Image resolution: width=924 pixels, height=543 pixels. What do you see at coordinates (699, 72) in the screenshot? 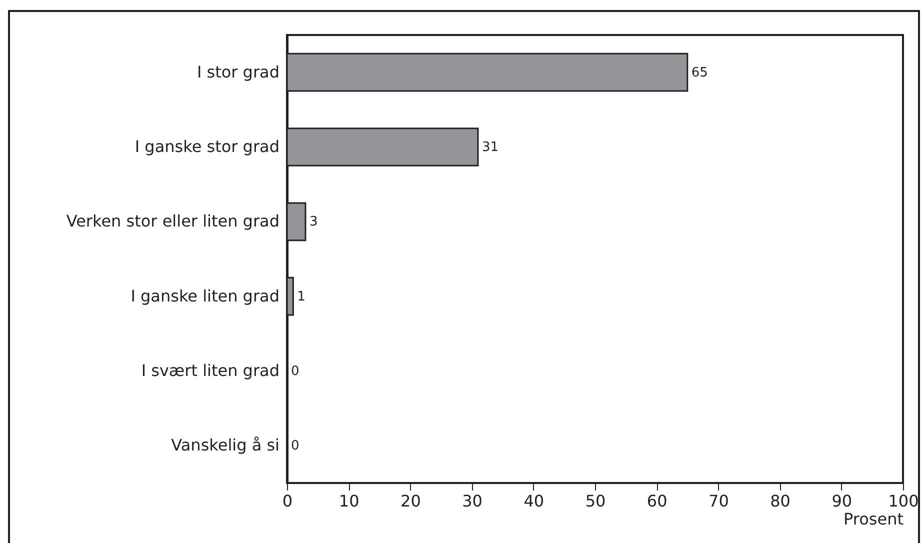
I see `data-label: 65` at bounding box center [699, 72].